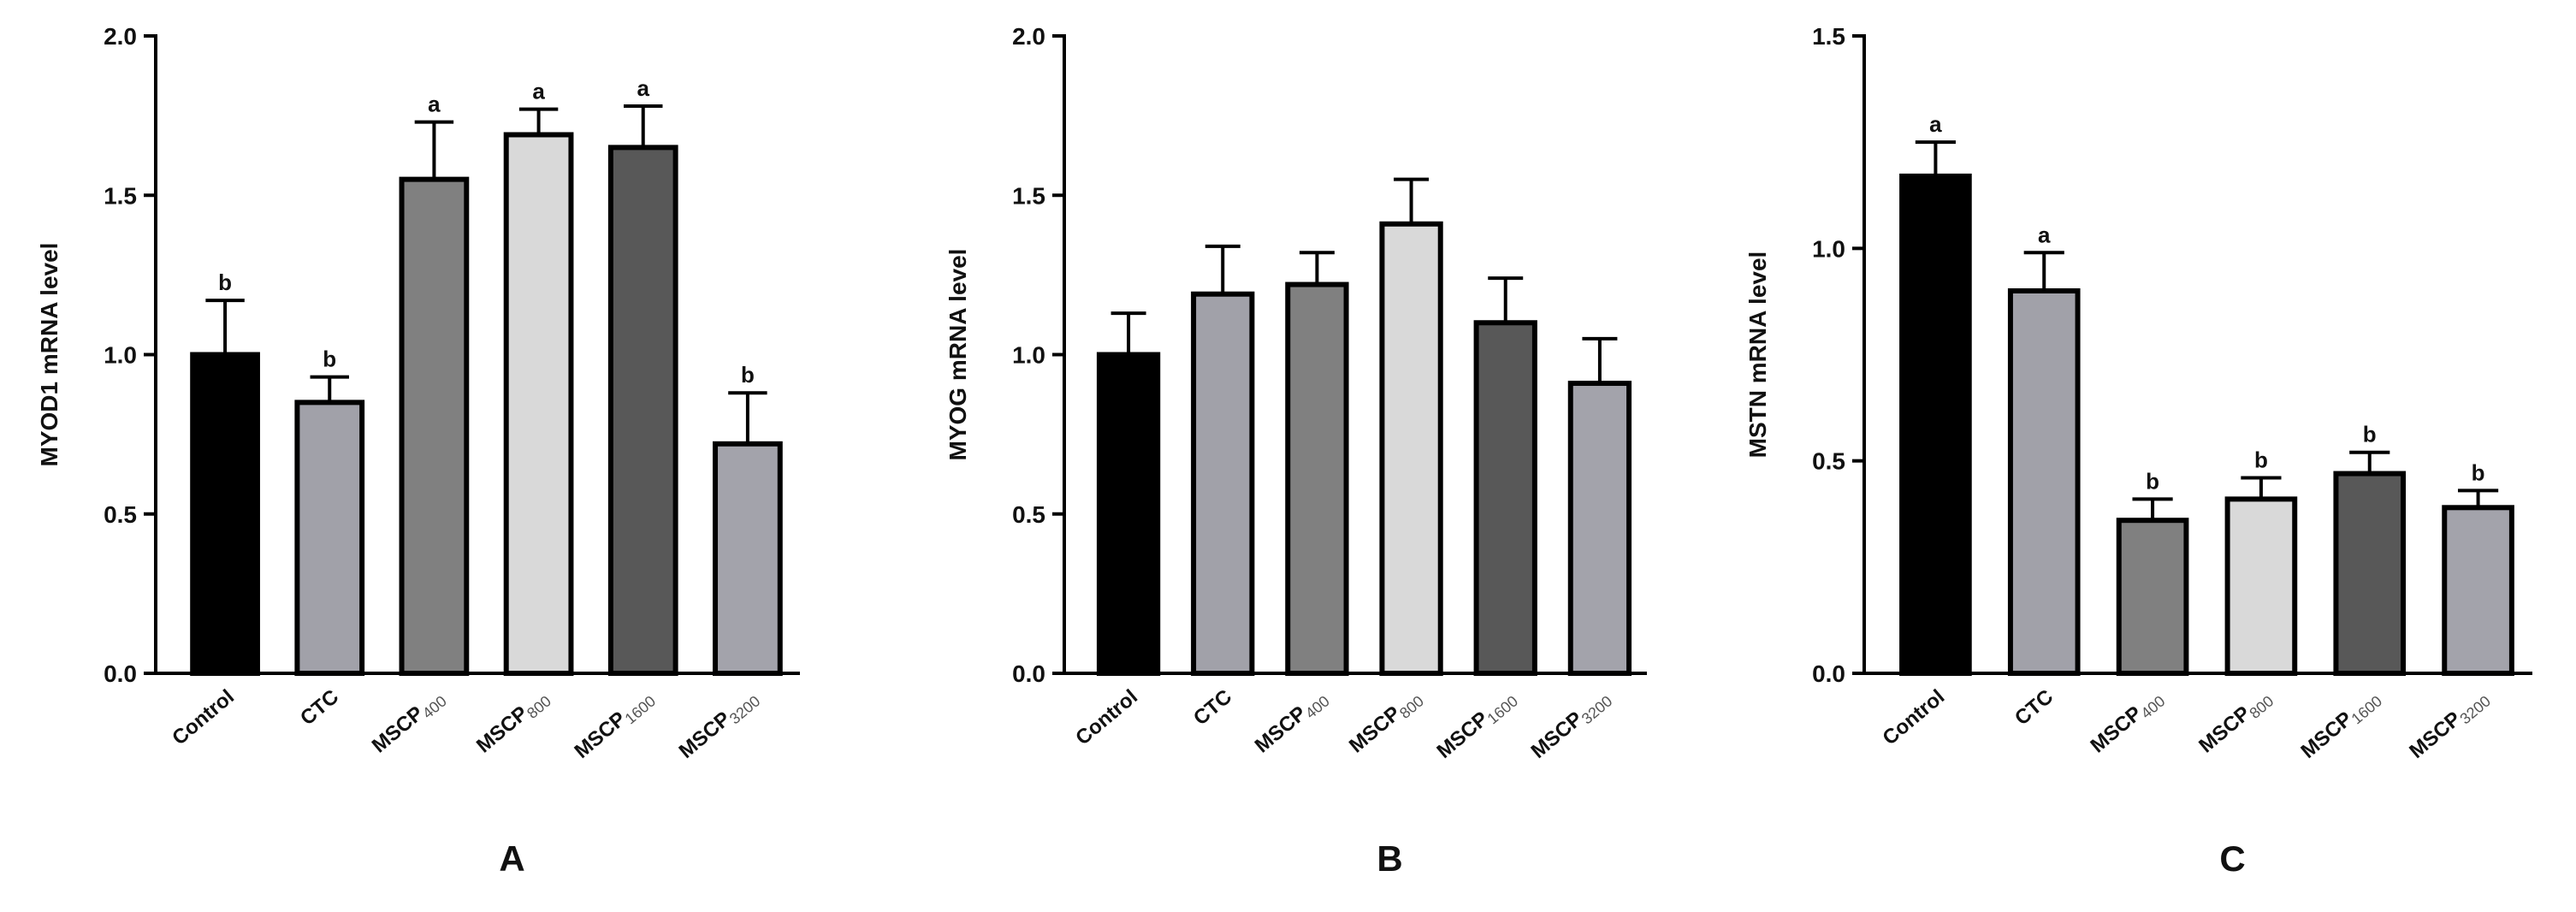  Describe the element at coordinates (2232, 858) in the screenshot. I see `panel-label: C` at that location.